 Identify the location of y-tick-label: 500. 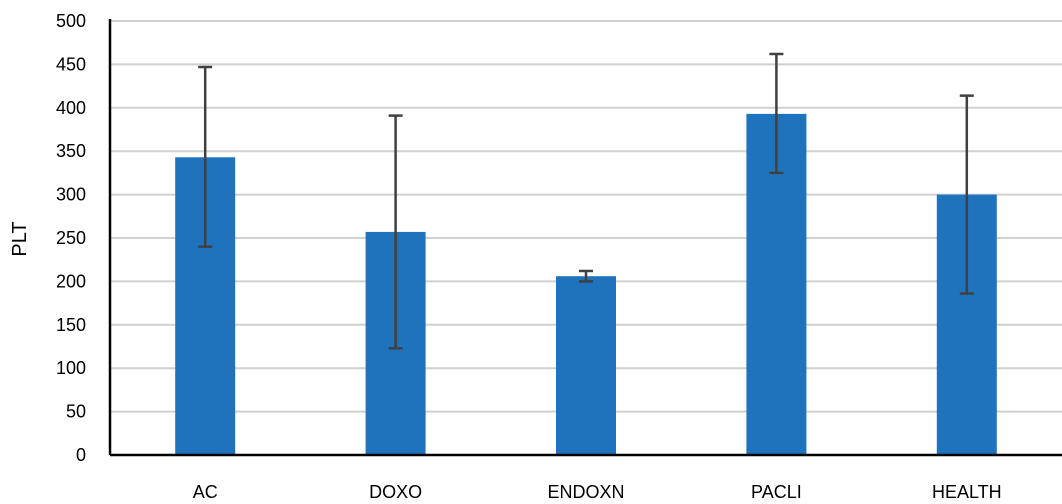
(71, 21).